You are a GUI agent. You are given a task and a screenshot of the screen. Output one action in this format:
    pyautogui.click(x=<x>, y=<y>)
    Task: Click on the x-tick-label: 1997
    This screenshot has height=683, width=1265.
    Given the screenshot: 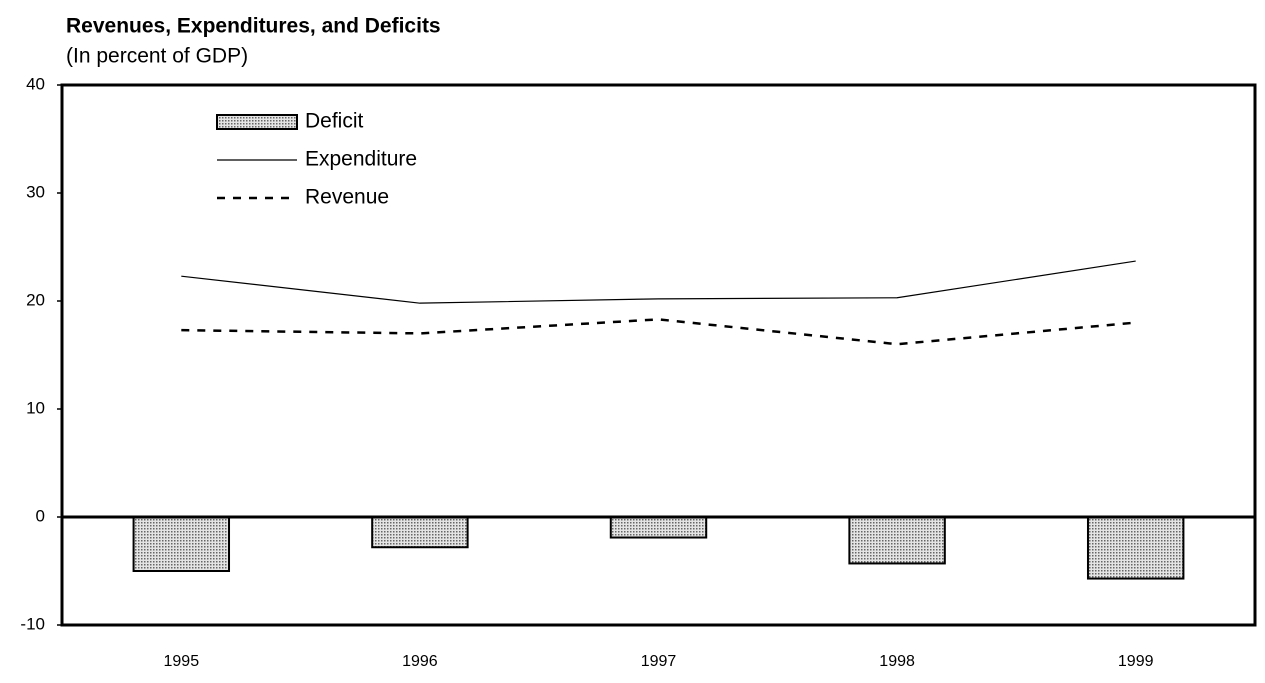 What is the action you would take?
    pyautogui.click(x=659, y=661)
    